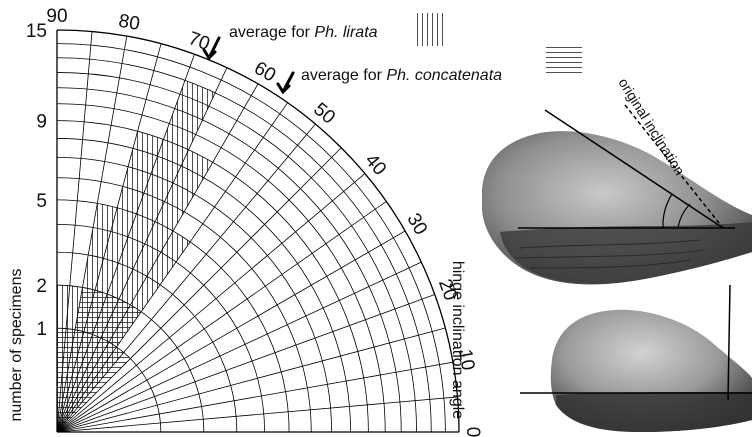 This screenshot has height=437, width=752. What do you see at coordinates (457, 340) in the screenshot?
I see `angular-axis-title: hinge inclination angle` at bounding box center [457, 340].